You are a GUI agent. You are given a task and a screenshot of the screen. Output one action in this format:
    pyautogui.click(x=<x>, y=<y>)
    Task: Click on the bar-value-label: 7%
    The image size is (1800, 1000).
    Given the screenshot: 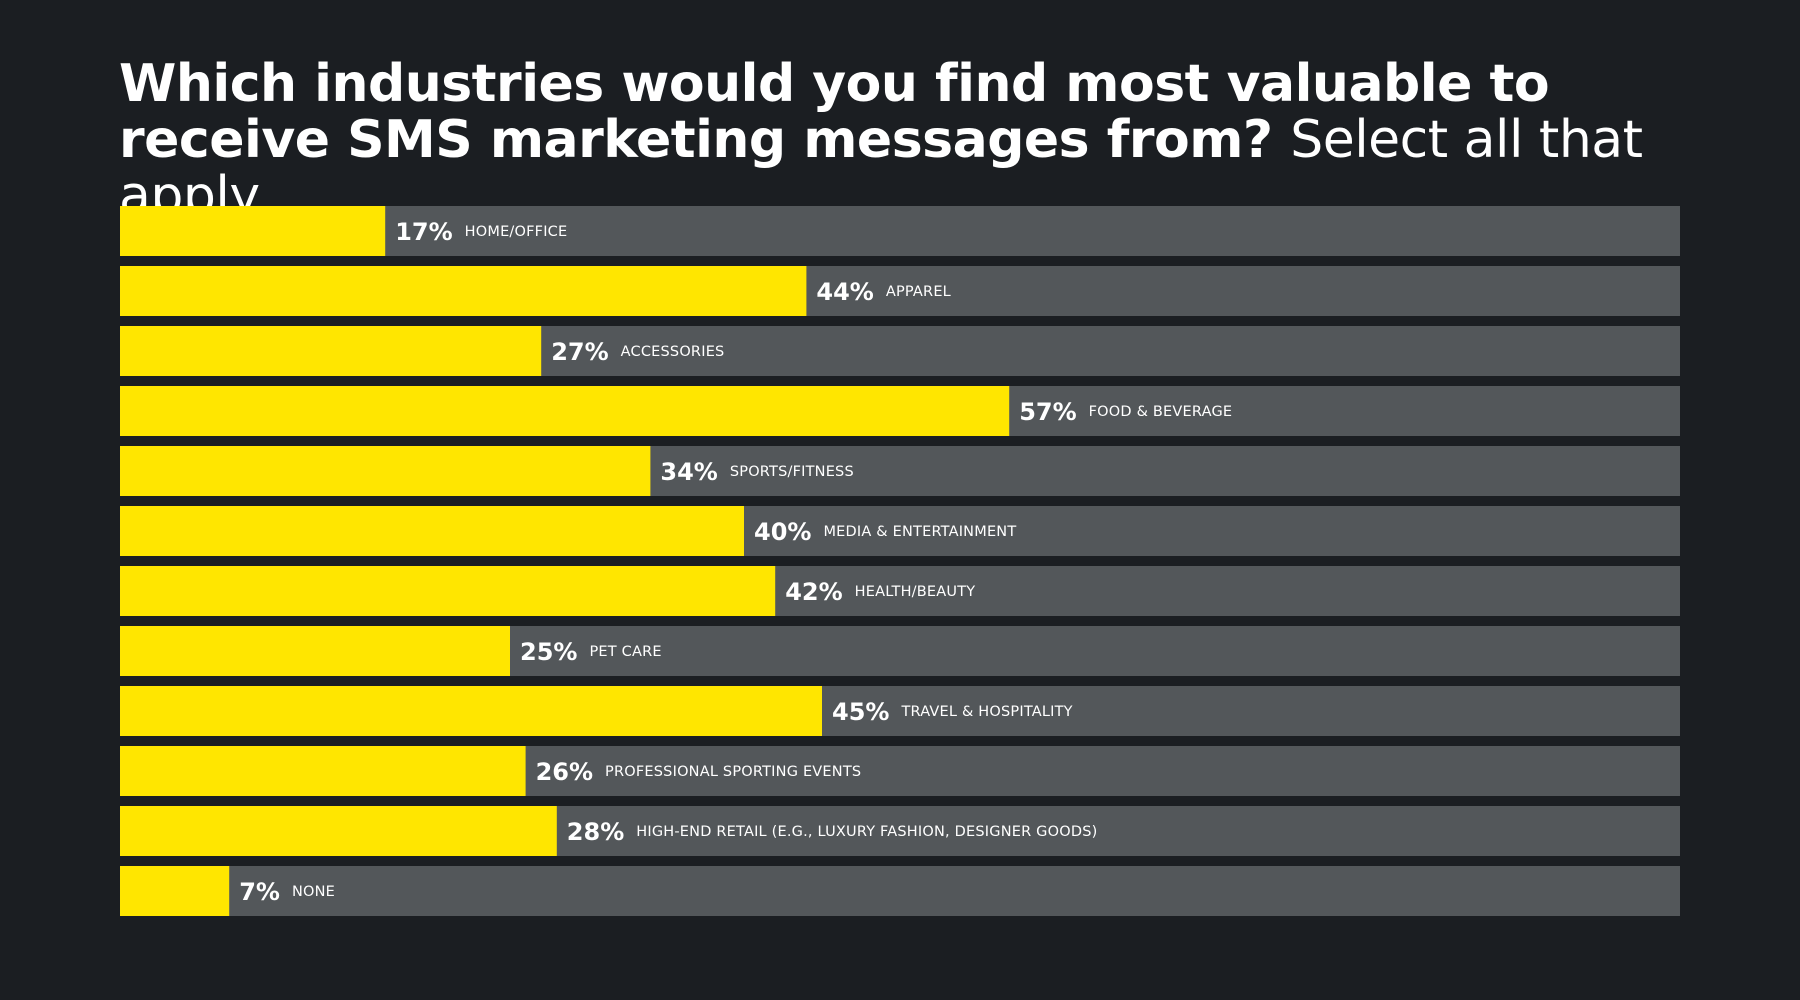 What is the action you would take?
    pyautogui.click(x=259, y=892)
    